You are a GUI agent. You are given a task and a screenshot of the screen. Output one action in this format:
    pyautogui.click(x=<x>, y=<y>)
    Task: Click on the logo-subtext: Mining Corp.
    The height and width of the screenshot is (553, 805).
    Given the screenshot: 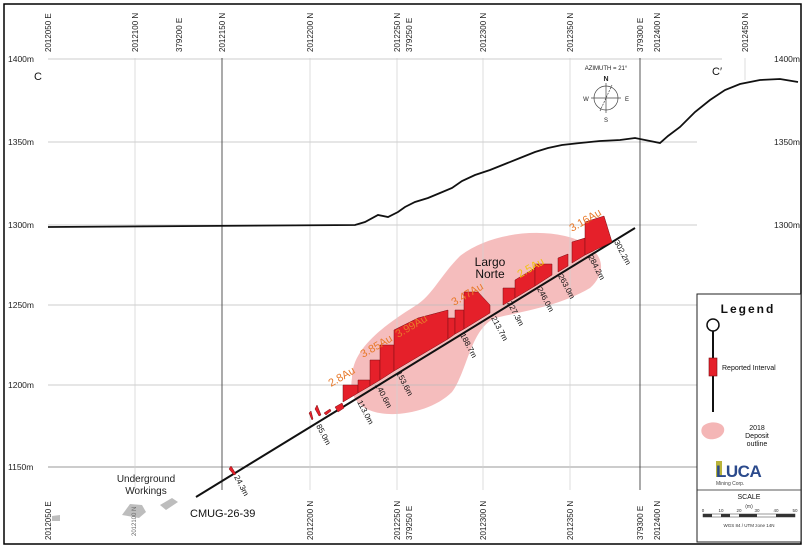 What is the action you would take?
    pyautogui.click(x=730, y=484)
    